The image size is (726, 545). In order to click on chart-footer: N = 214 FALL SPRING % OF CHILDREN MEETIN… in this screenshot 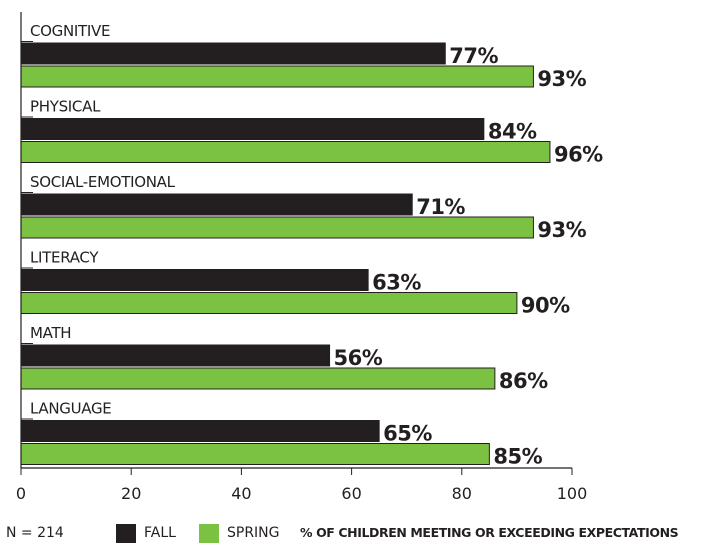, I will do `click(363, 533)`.